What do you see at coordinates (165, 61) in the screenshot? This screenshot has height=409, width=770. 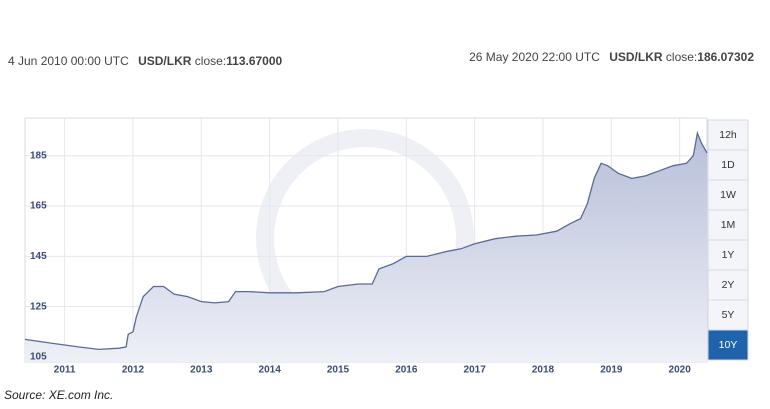 I see `start-pair: USD/LKR` at bounding box center [165, 61].